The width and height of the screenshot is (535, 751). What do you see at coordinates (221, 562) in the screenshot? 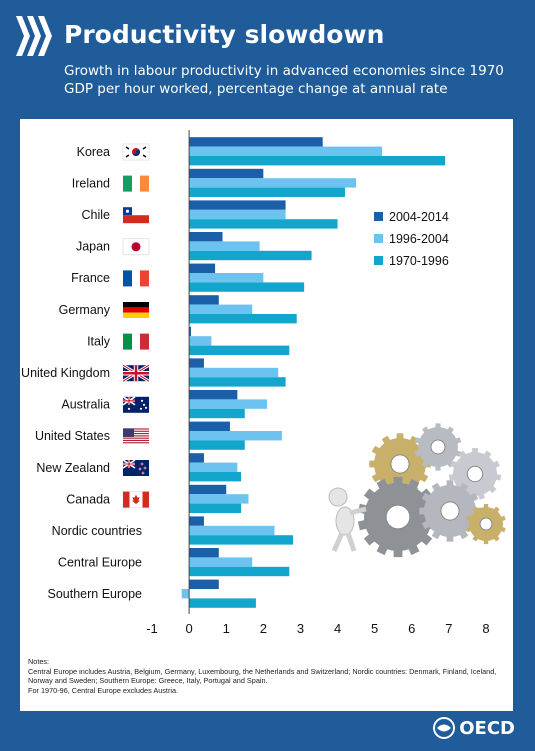
I see `bar-central-europe-1996-2004` at bounding box center [221, 562].